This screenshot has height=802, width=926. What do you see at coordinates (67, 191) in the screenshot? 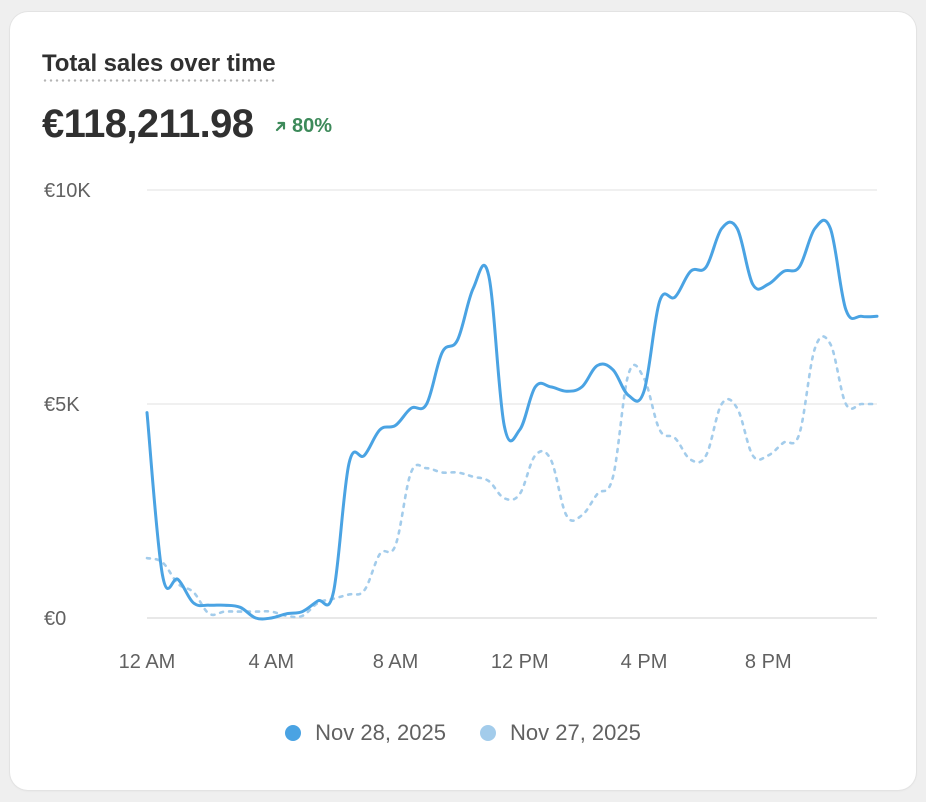
I see `y-tick-label: €10K` at bounding box center [67, 191].